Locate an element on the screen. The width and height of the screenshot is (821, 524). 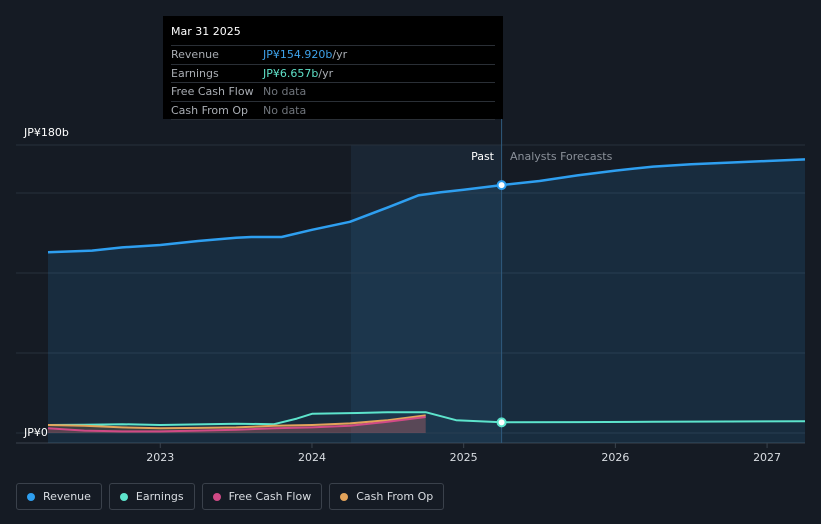
tooltip-row-cfo: Cash From Op No data is located at coordinates (333, 110).